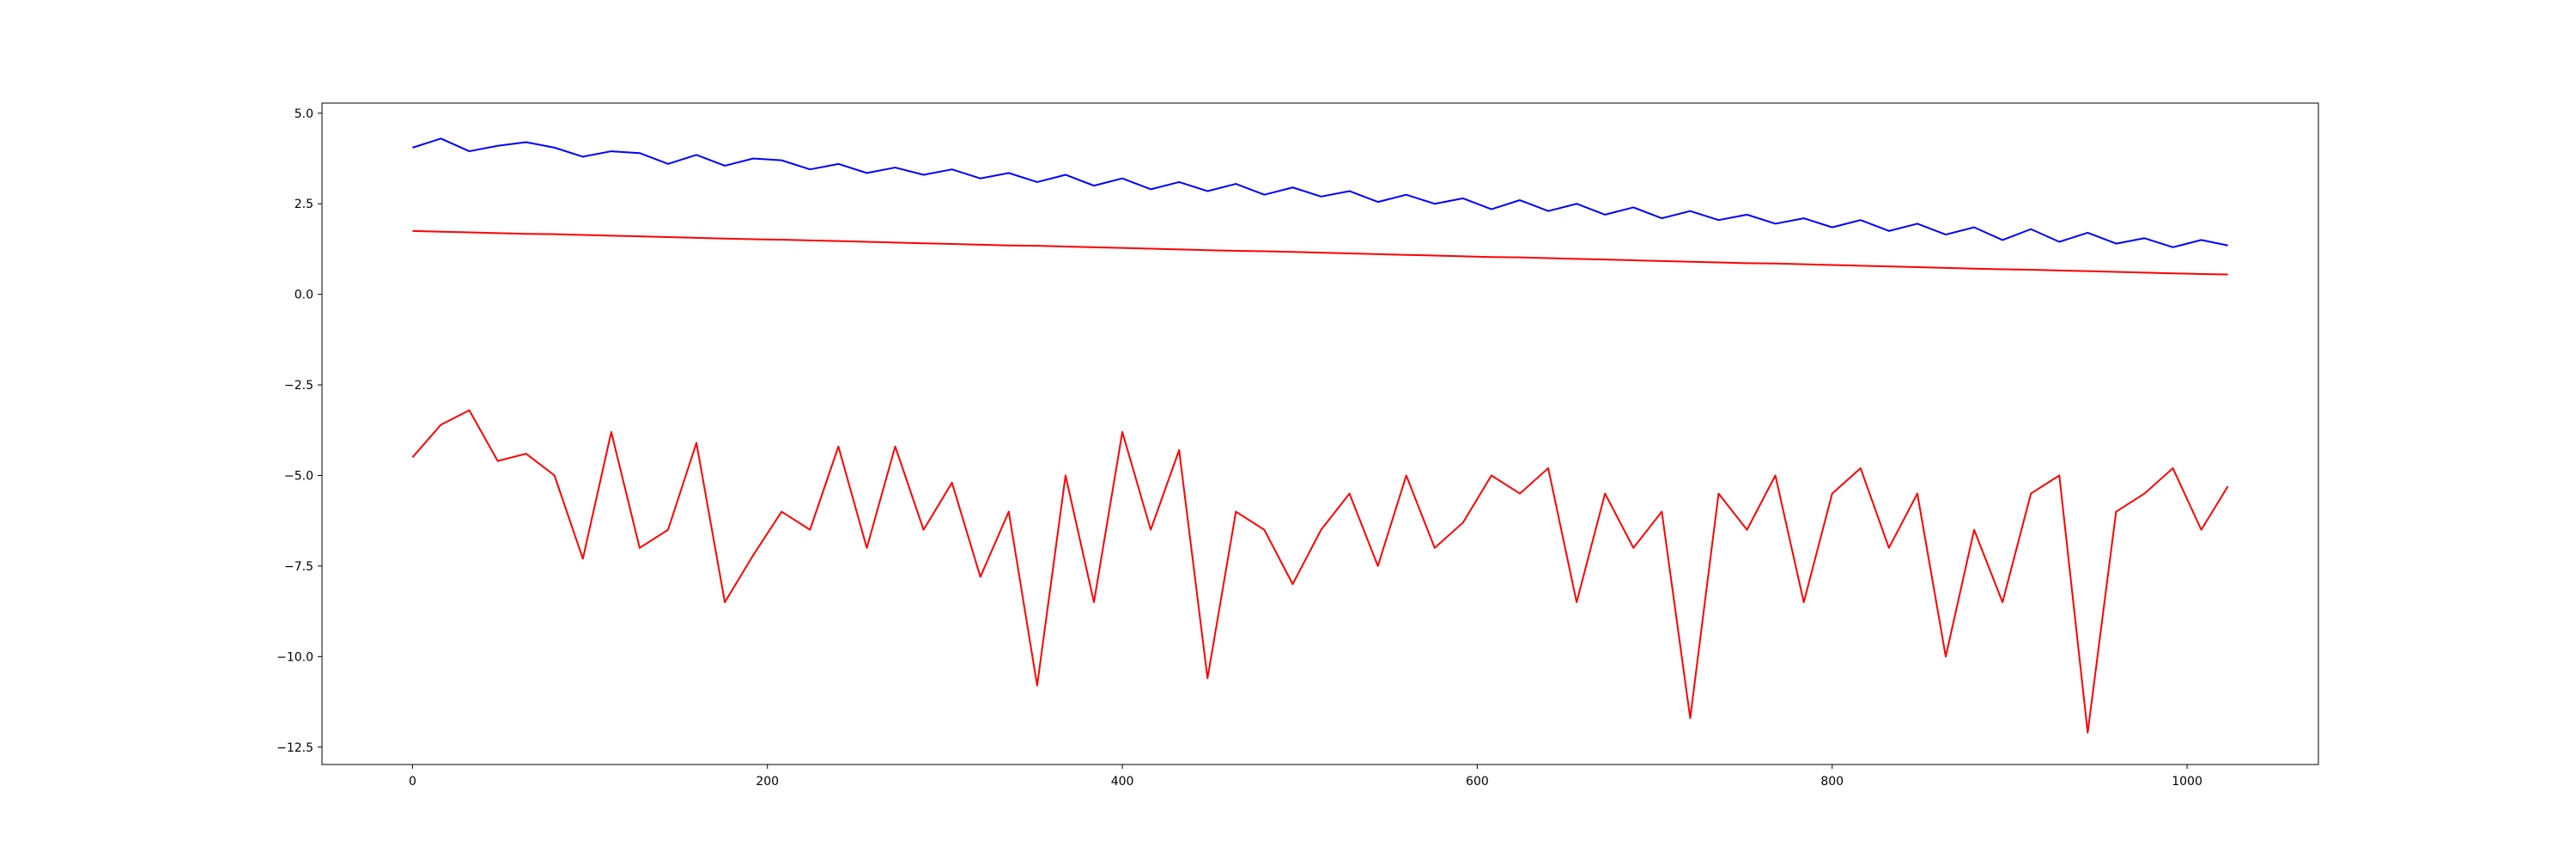 The height and width of the screenshot is (859, 2576). Describe the element at coordinates (304, 295) in the screenshot. I see `y-tick-label: 0.0` at that location.